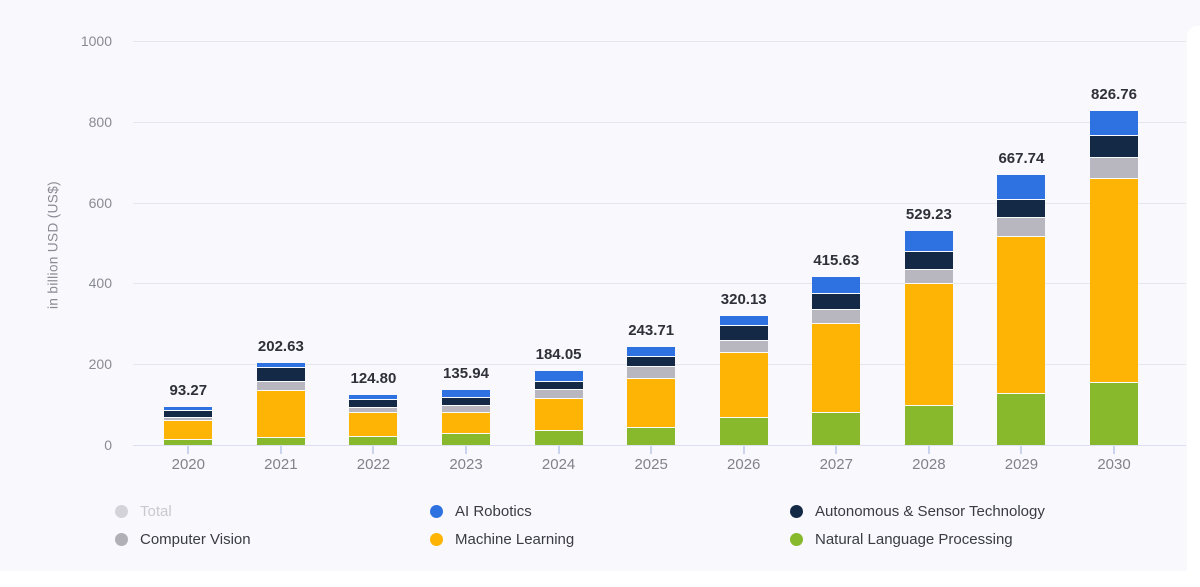 The width and height of the screenshot is (1200, 587). What do you see at coordinates (558, 375) in the screenshot?
I see `bar-segment-ai-robotics-2024` at bounding box center [558, 375].